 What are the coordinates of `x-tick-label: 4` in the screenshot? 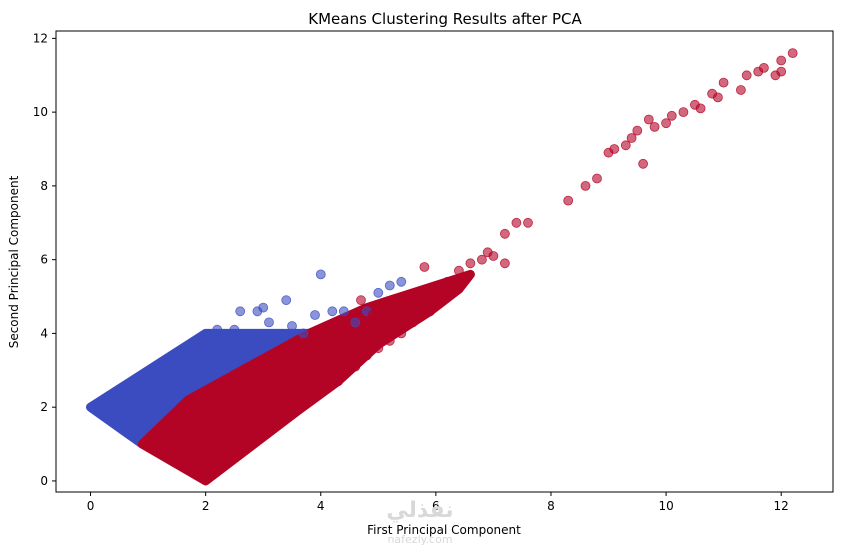 It's located at (321, 506).